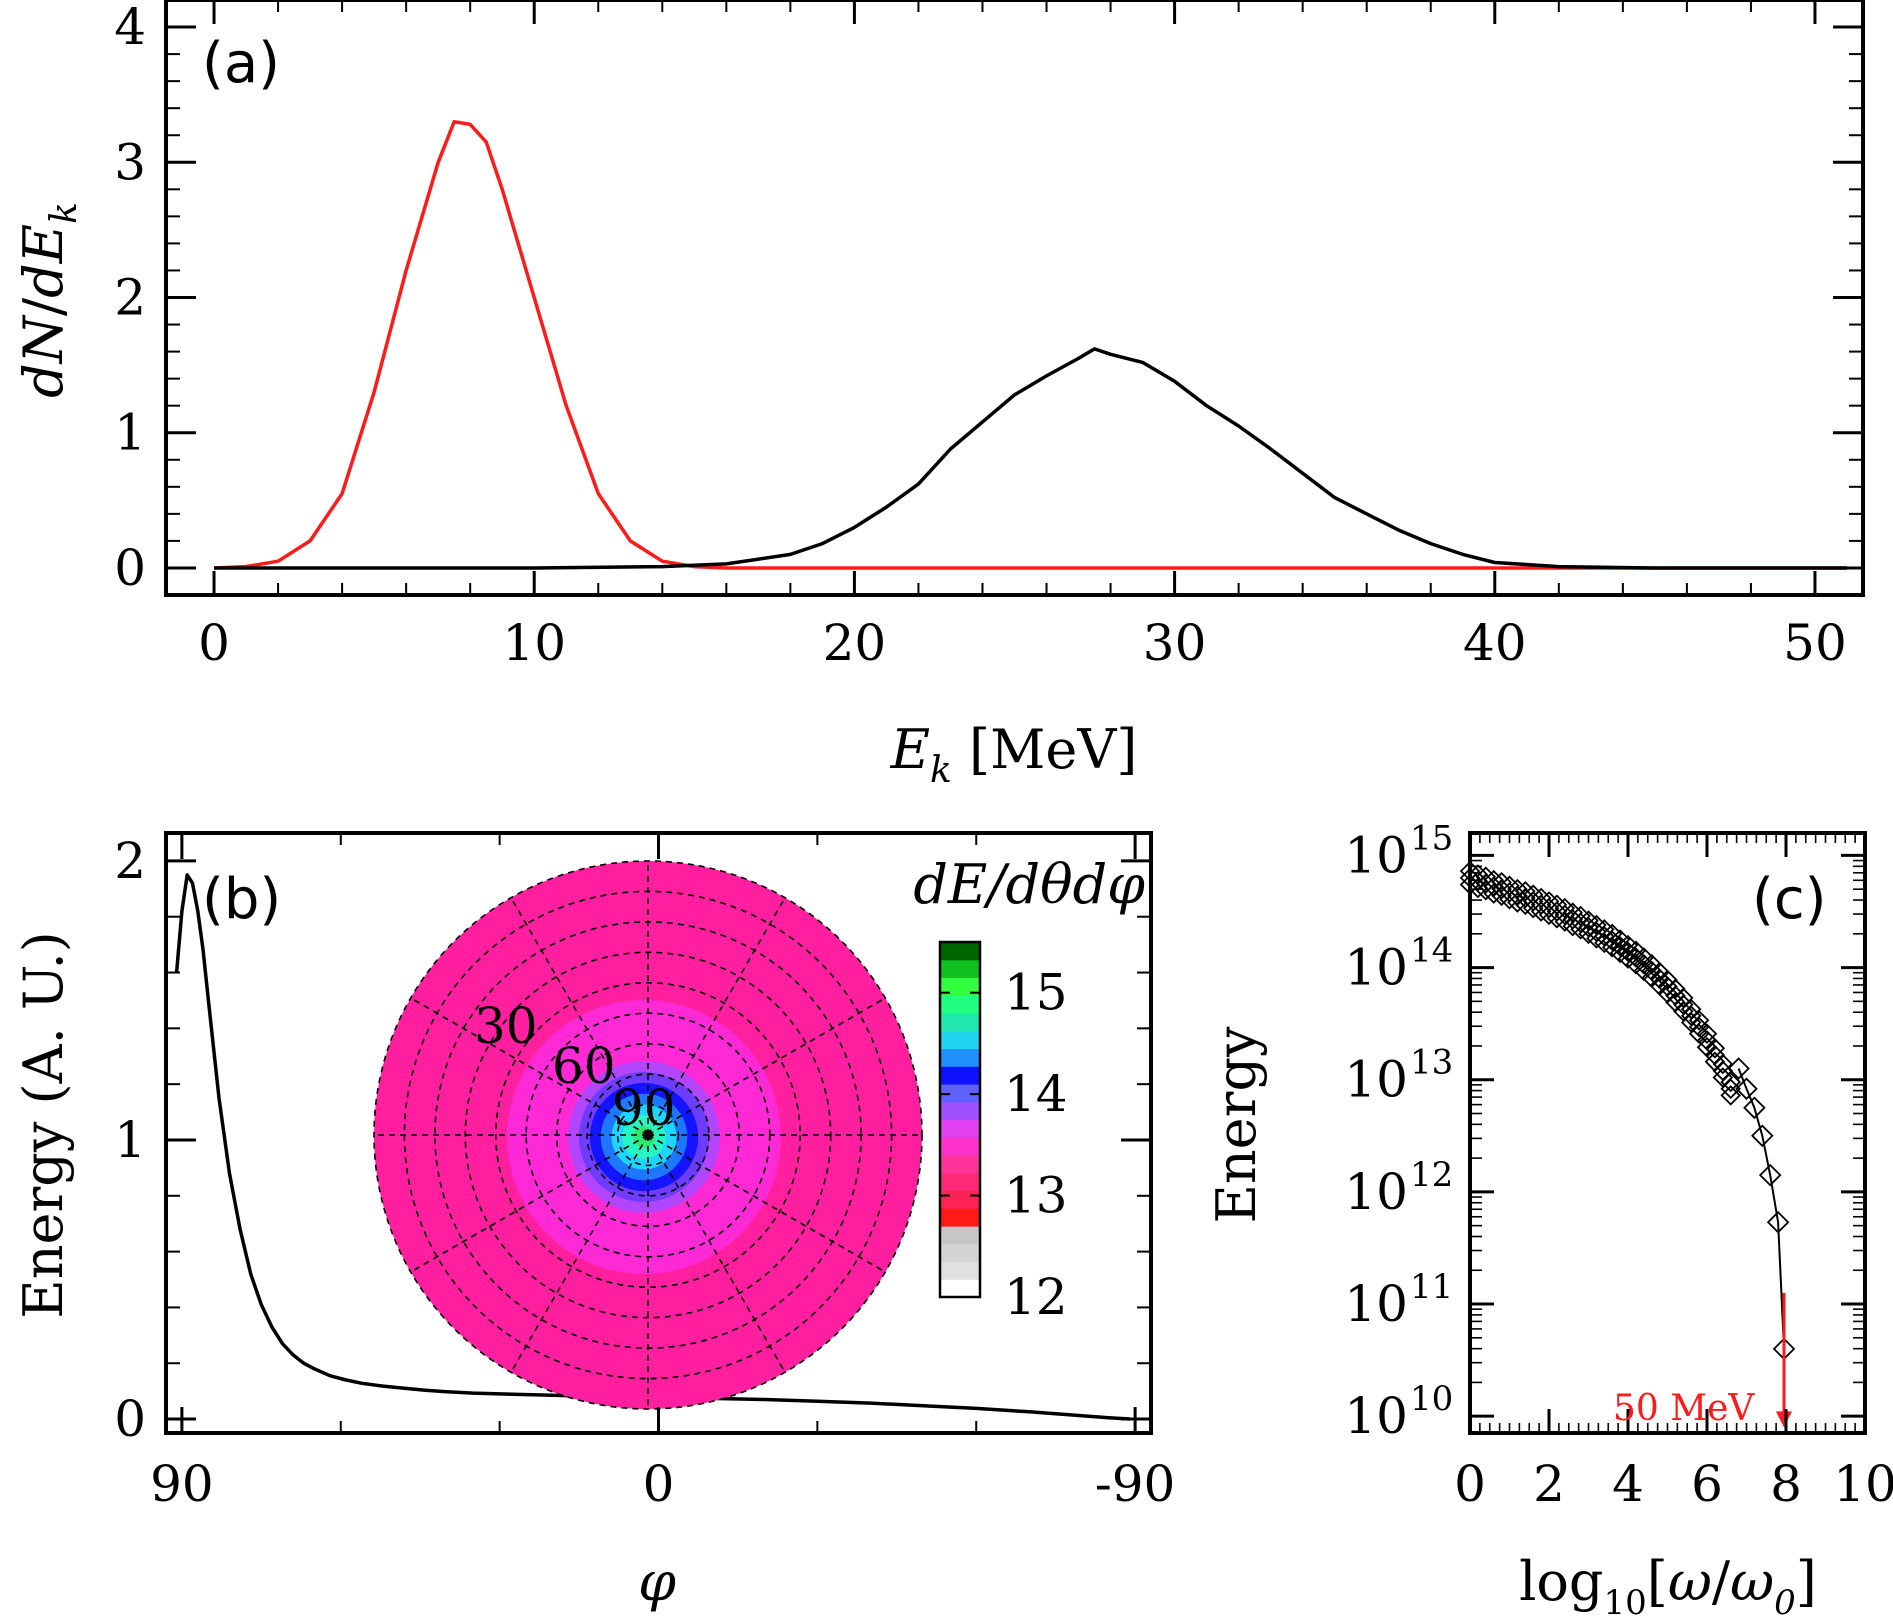 The height and width of the screenshot is (1617, 1893). Describe the element at coordinates (1431, 1399) in the screenshot. I see `y-tick-exponent: 10` at that location.